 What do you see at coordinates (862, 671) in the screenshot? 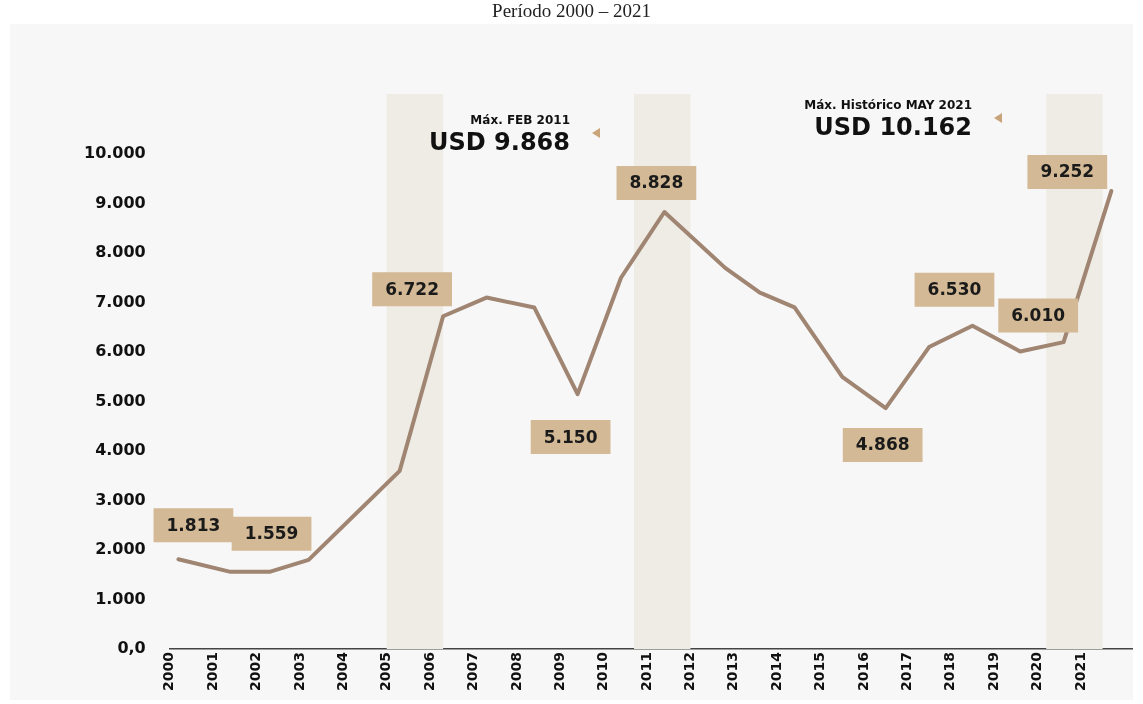
I see `x-tick-label: 2016` at bounding box center [862, 671].